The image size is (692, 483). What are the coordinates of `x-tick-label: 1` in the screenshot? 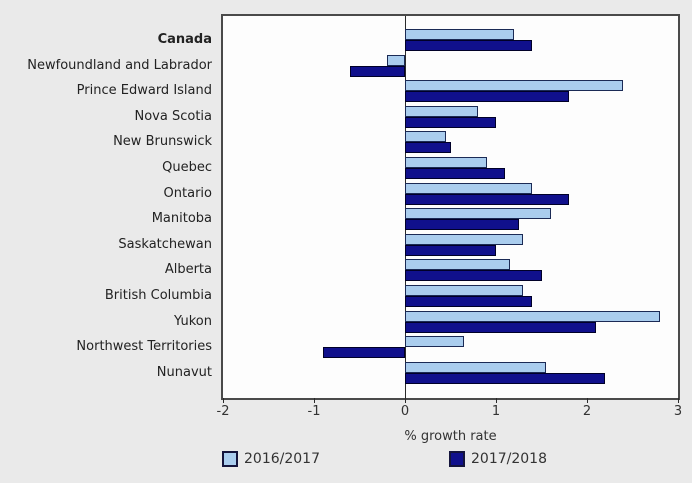 It's located at (496, 411).